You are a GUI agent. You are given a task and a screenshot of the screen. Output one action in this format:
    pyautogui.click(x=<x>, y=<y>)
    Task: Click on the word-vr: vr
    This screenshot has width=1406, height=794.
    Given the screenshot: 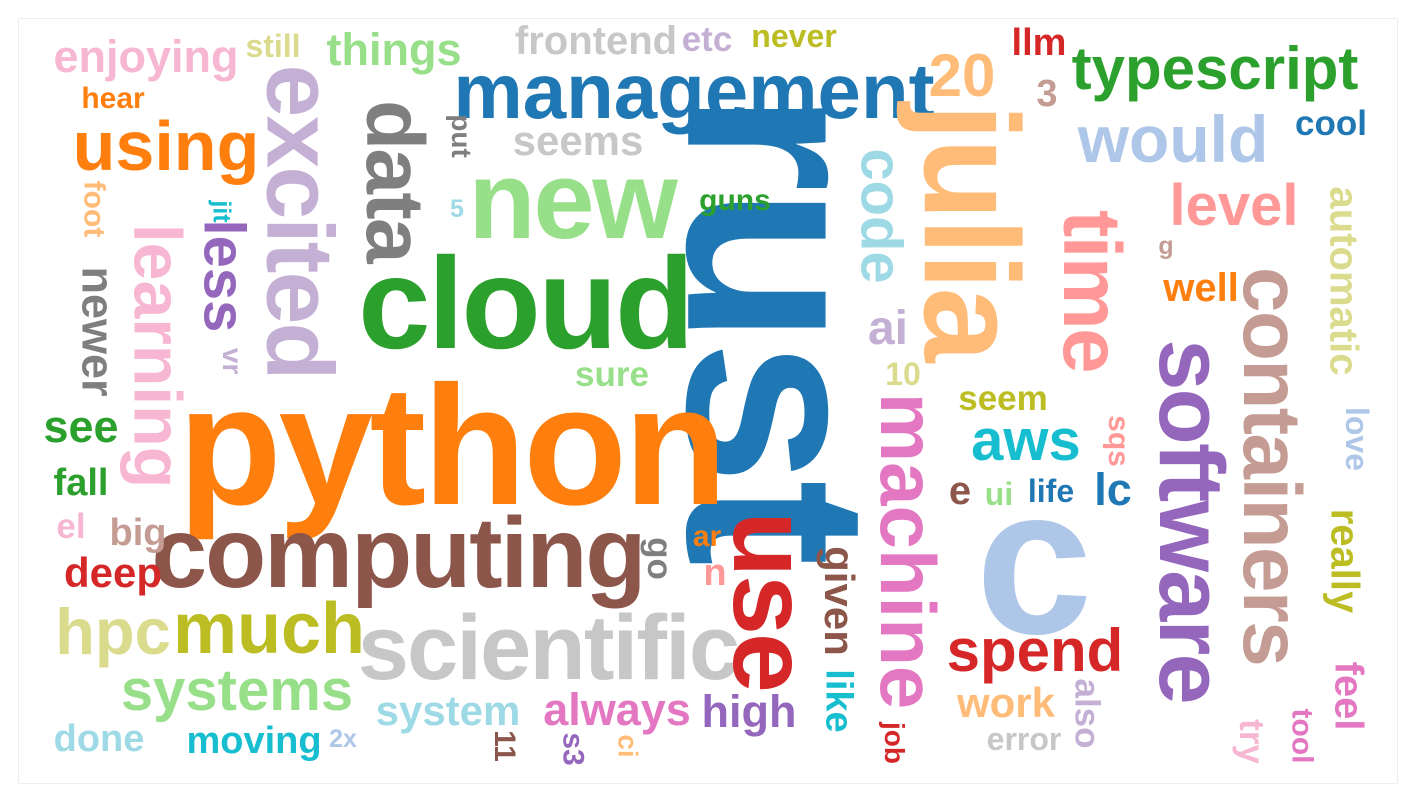 What is the action you would take?
    pyautogui.click(x=232, y=361)
    